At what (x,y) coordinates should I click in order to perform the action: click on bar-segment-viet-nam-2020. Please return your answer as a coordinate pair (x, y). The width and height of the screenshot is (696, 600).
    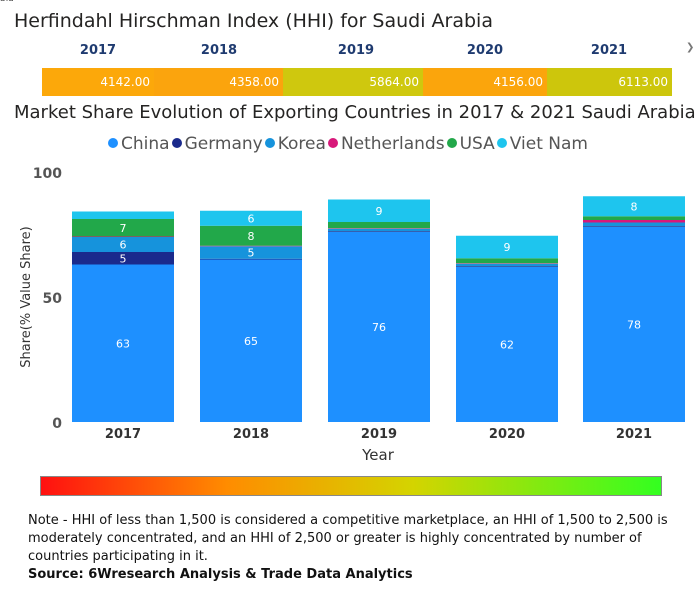
    Looking at the image, I should click on (507, 247).